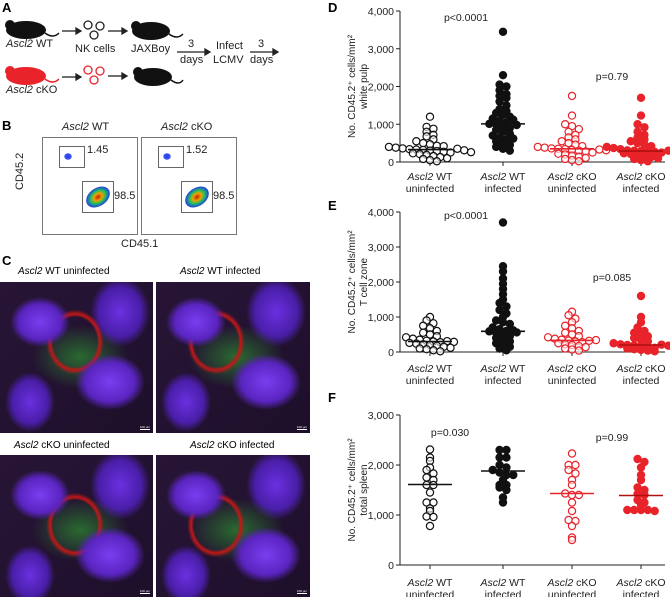 Image resolution: width=670 pixels, height=597 pixels. What do you see at coordinates (612, 278) in the screenshot?
I see `p-value-annotation: p=0.085` at bounding box center [612, 278].